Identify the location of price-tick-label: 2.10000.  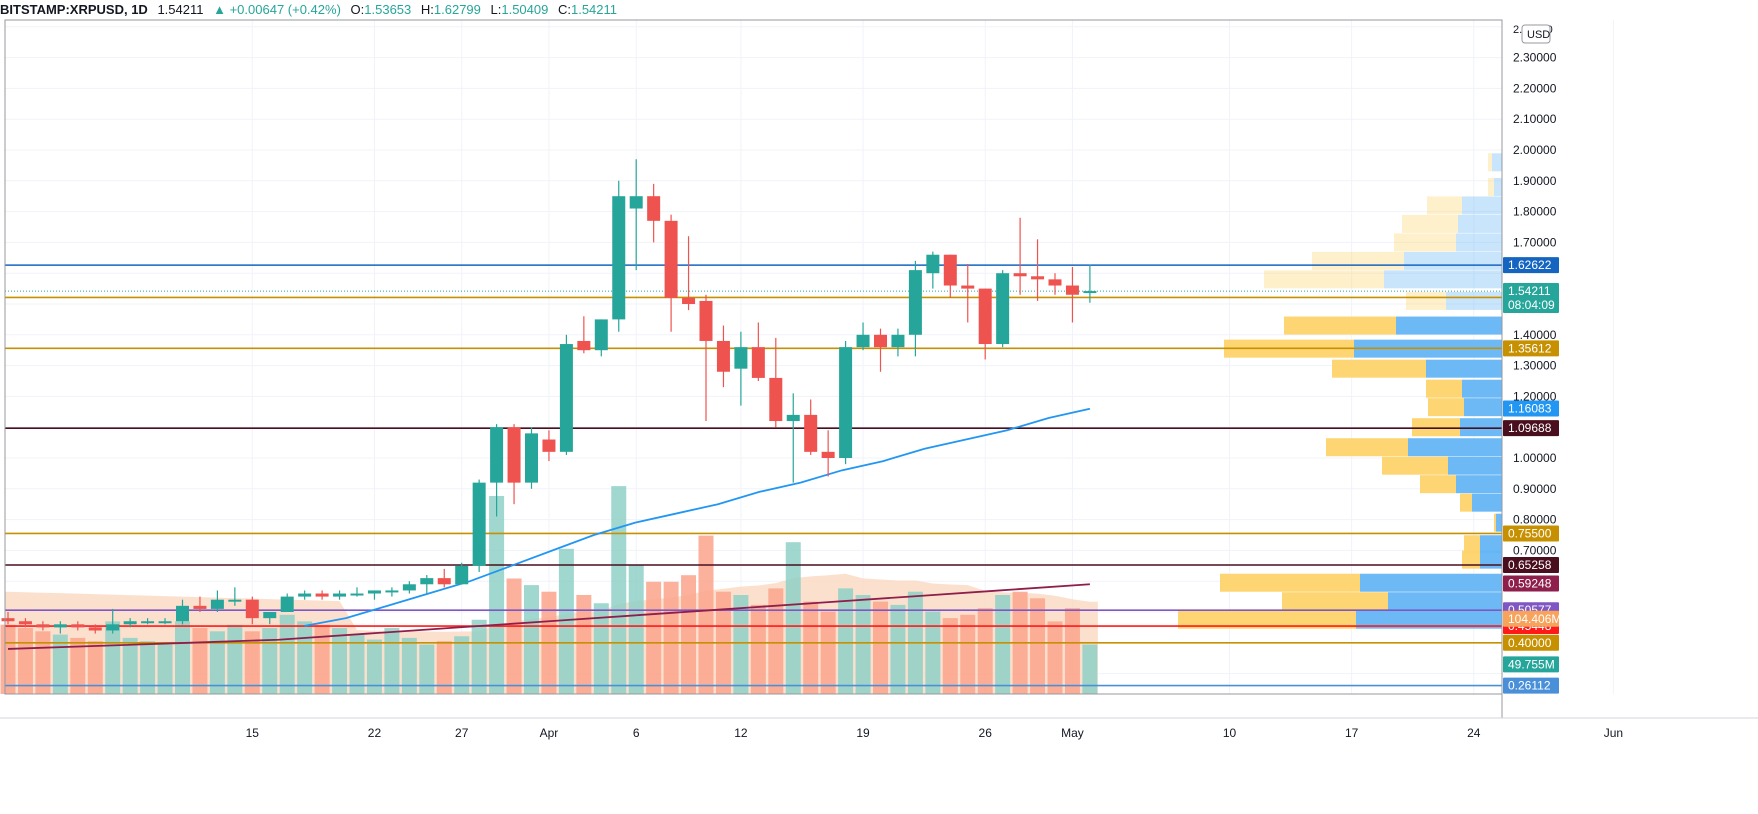
(1535, 119).